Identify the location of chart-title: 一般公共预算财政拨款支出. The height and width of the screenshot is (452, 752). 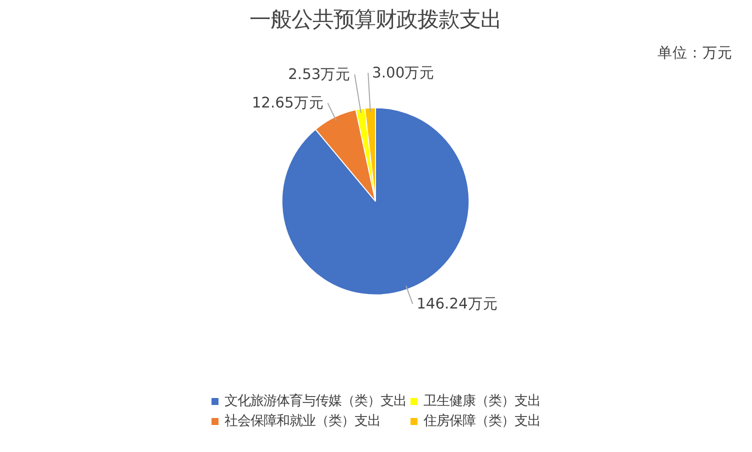
(376, 20).